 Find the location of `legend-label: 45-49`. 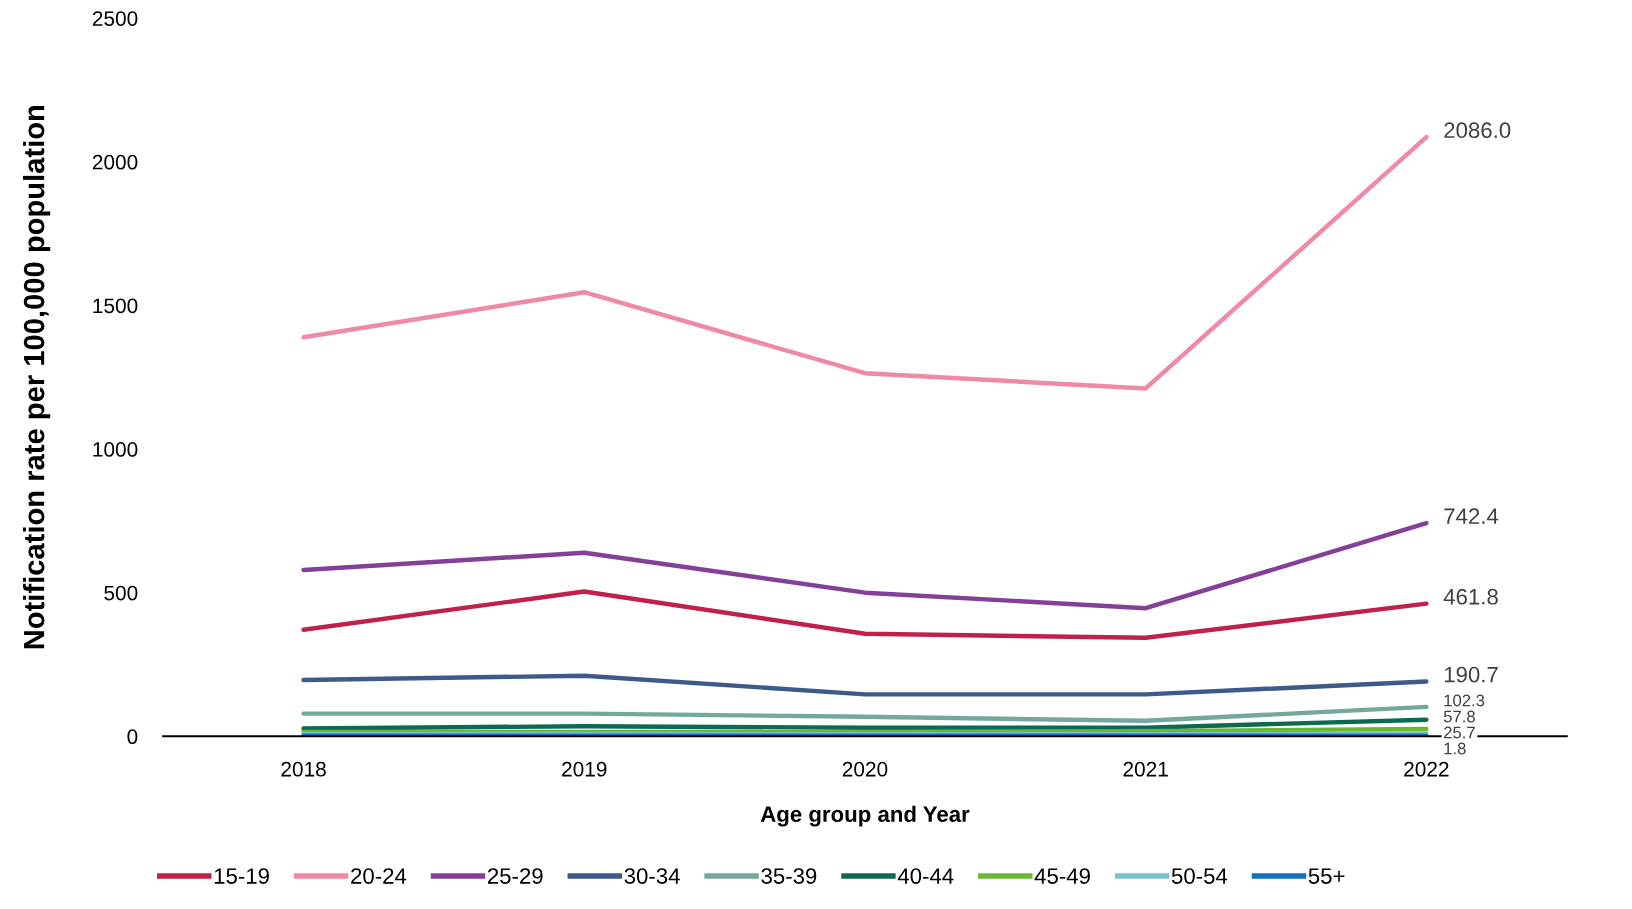

legend-label: 45-49 is located at coordinates (1062, 876).